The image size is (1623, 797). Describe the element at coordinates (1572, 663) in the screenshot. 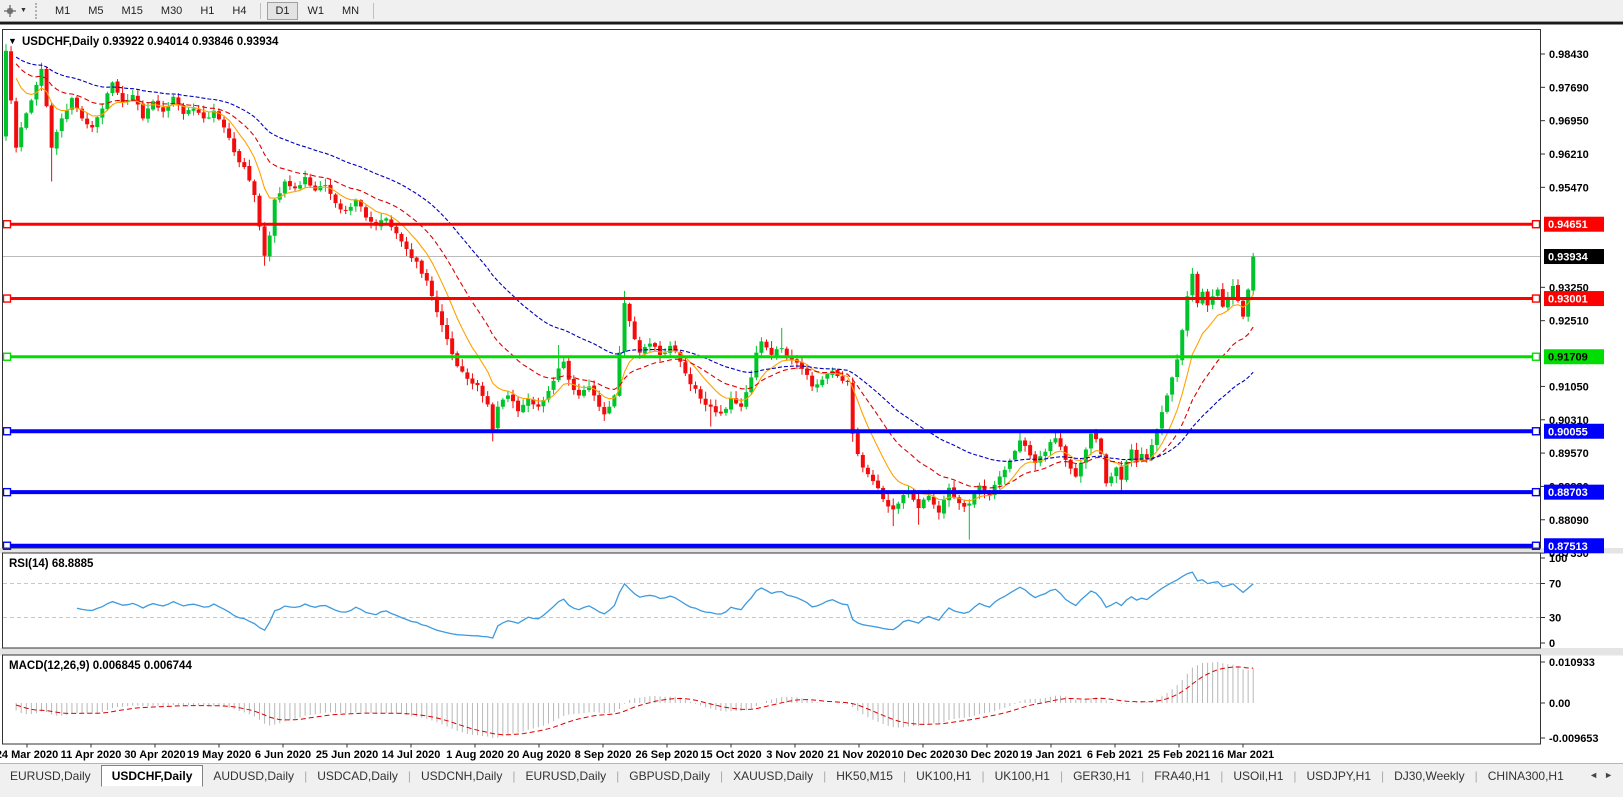

I see `svg-text: 0.010933` at that location.